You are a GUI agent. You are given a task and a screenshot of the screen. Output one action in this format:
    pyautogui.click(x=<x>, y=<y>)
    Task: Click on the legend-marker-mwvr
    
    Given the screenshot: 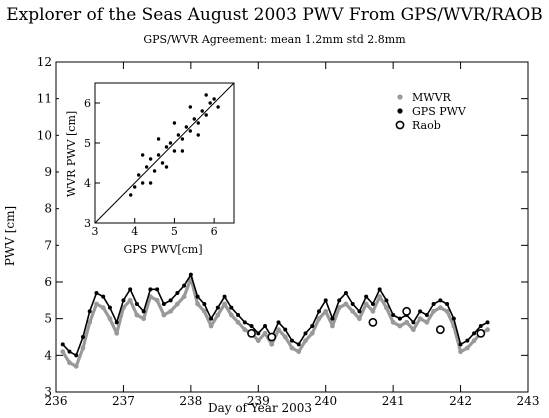 What is the action you would take?
    pyautogui.click(x=400, y=97)
    